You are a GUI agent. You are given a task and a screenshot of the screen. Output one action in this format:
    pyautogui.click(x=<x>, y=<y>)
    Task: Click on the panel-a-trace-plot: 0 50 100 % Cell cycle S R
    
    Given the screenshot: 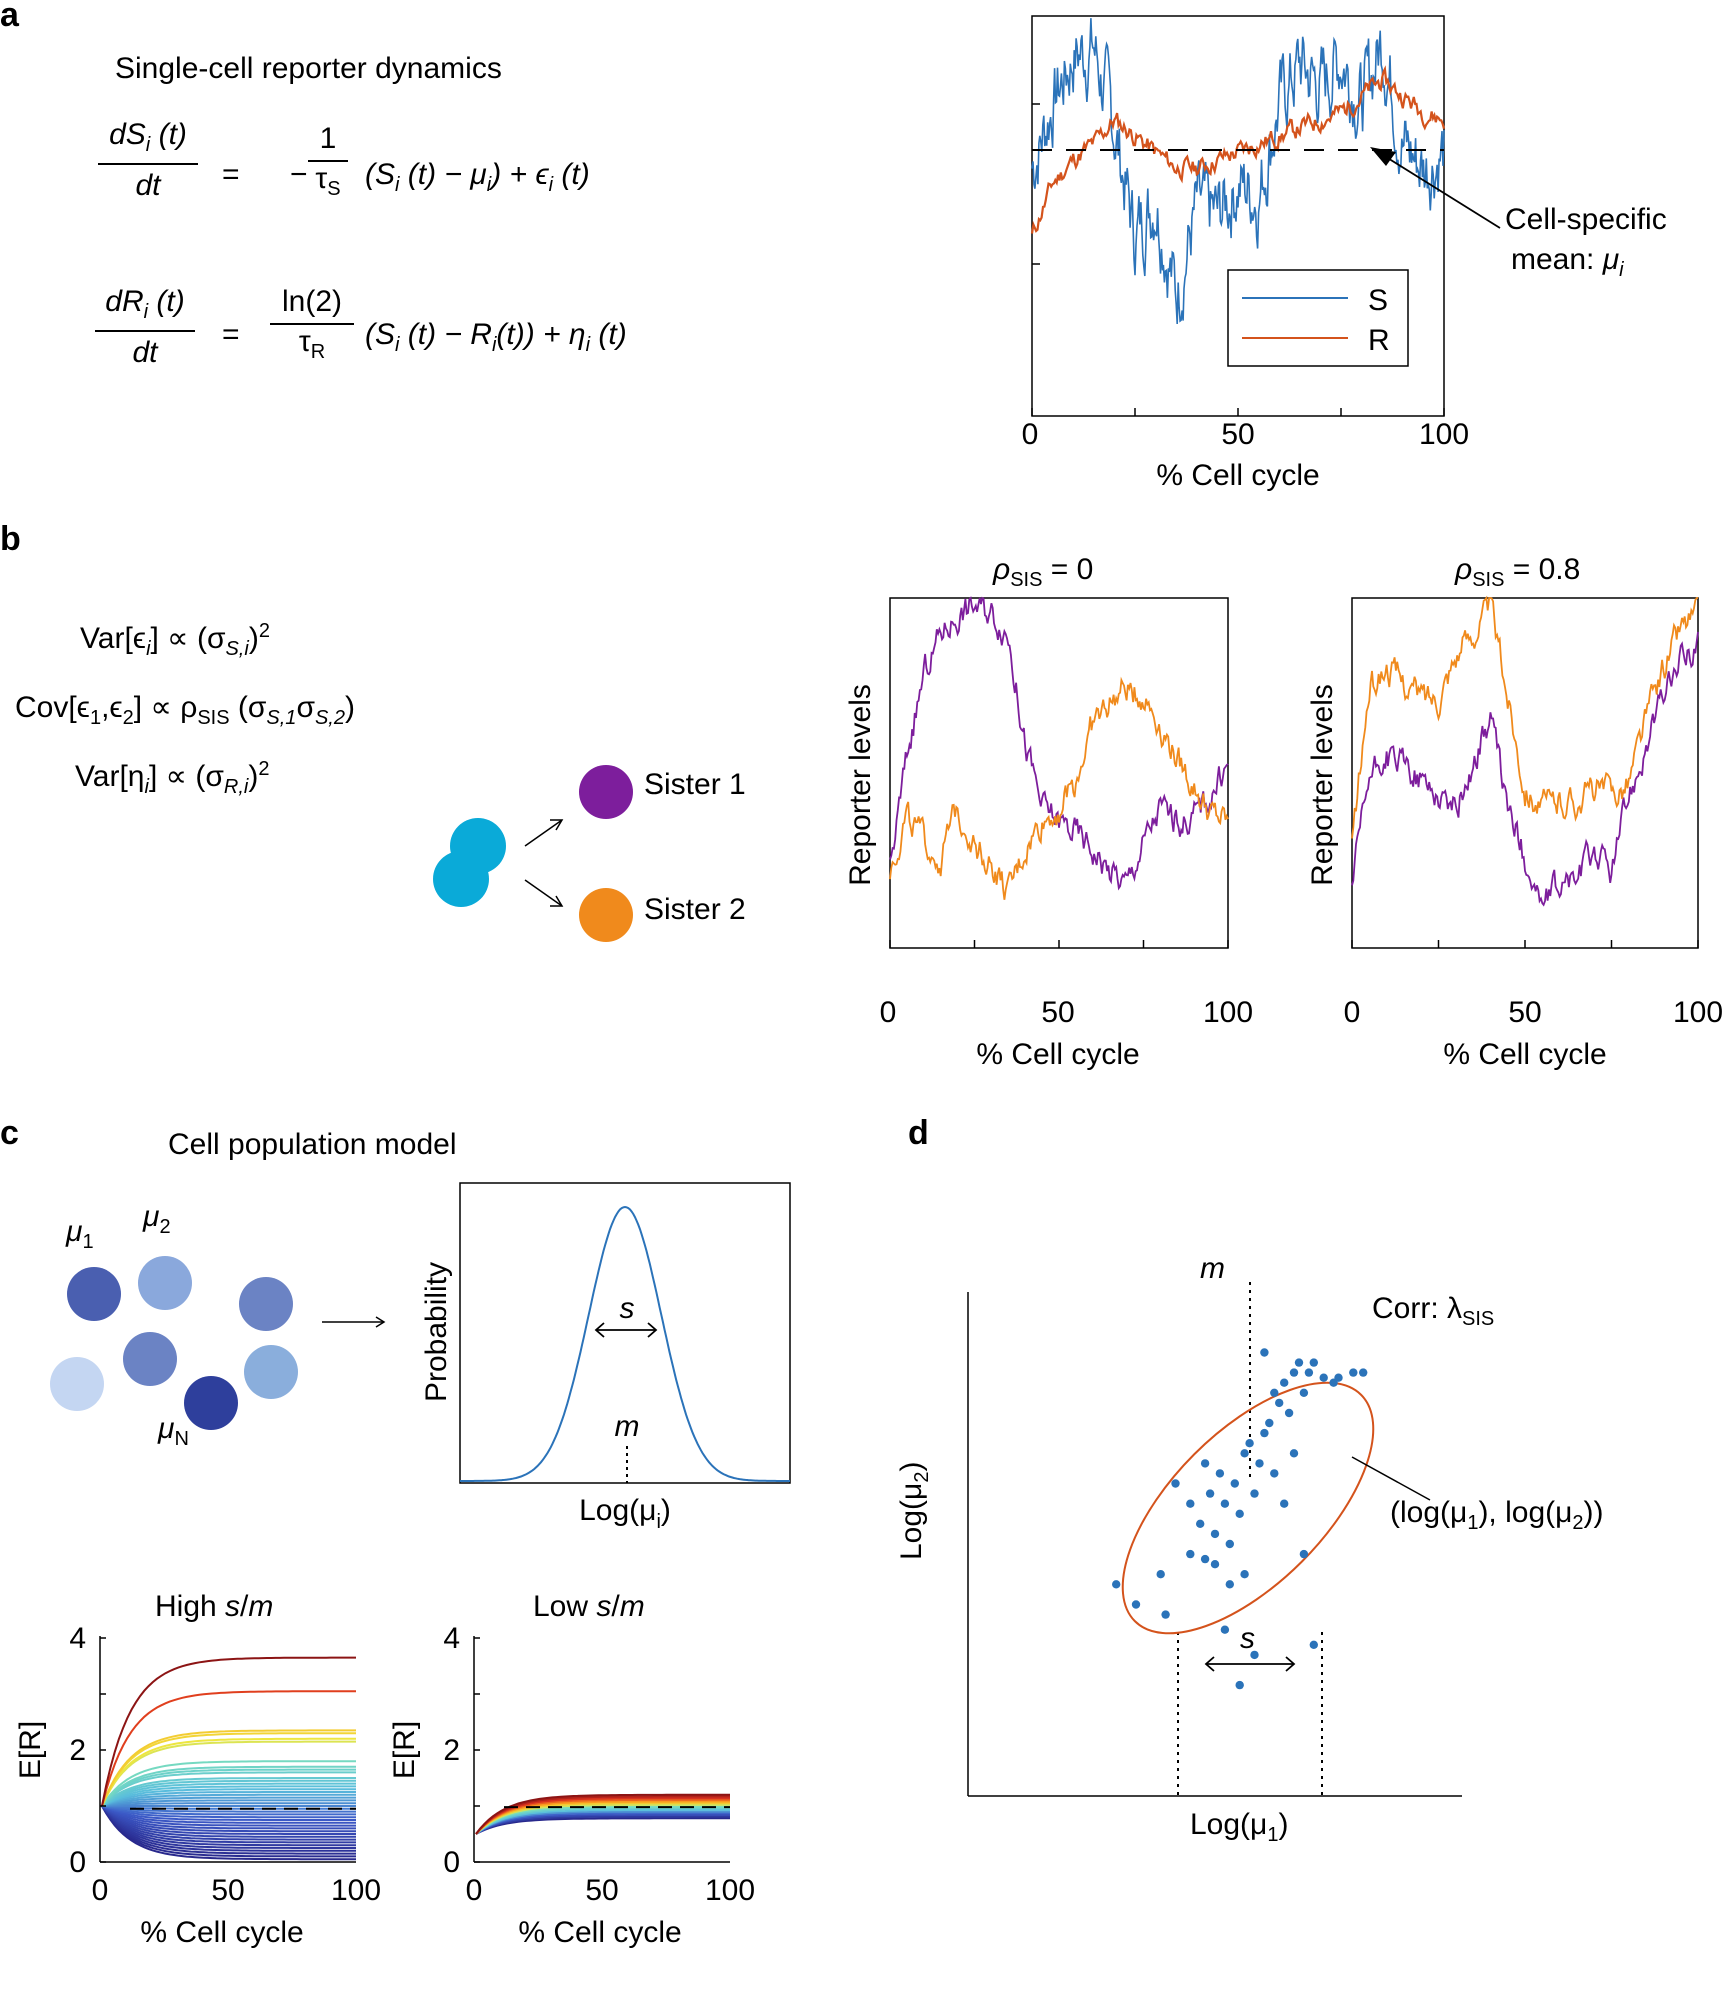 What is the action you would take?
    pyautogui.click(x=1261, y=253)
    